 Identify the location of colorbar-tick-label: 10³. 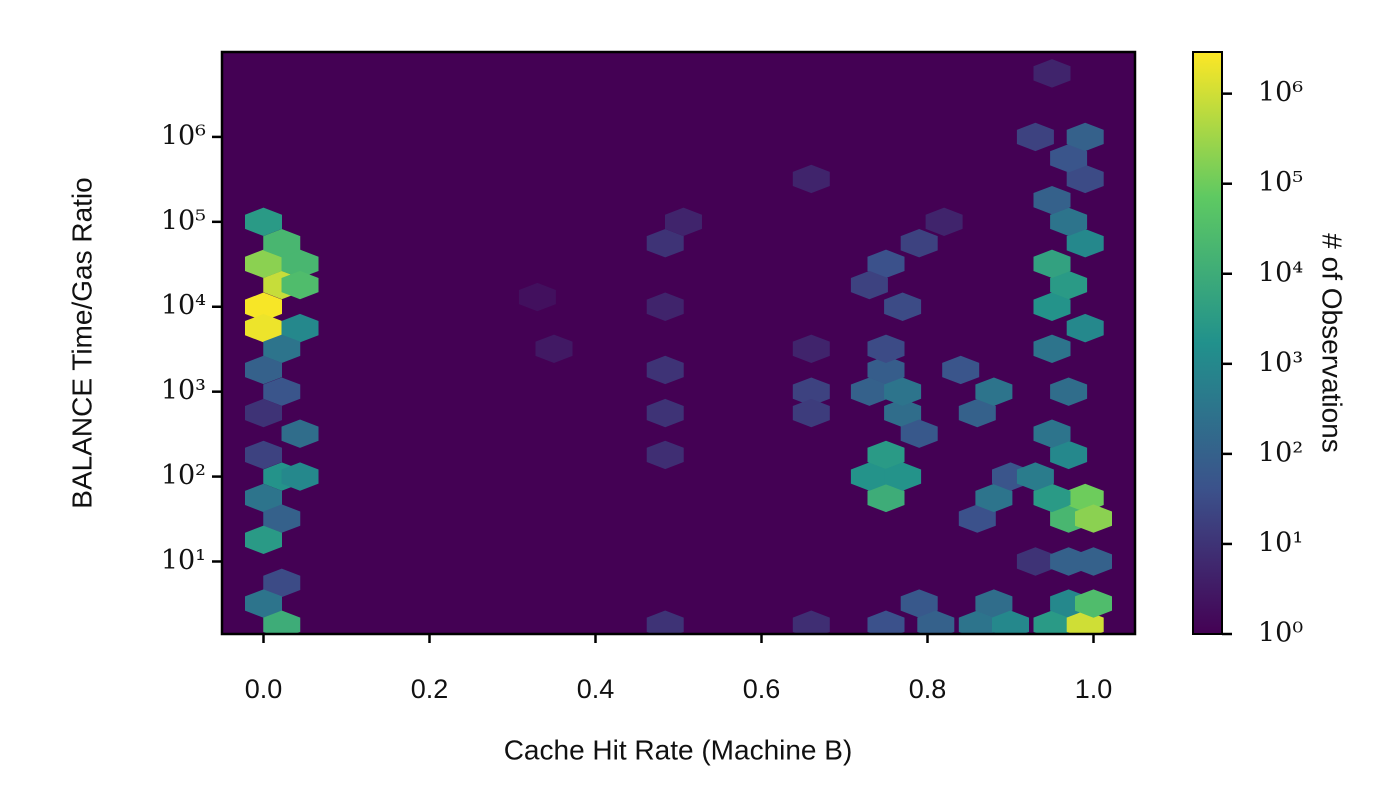
(1280, 362).